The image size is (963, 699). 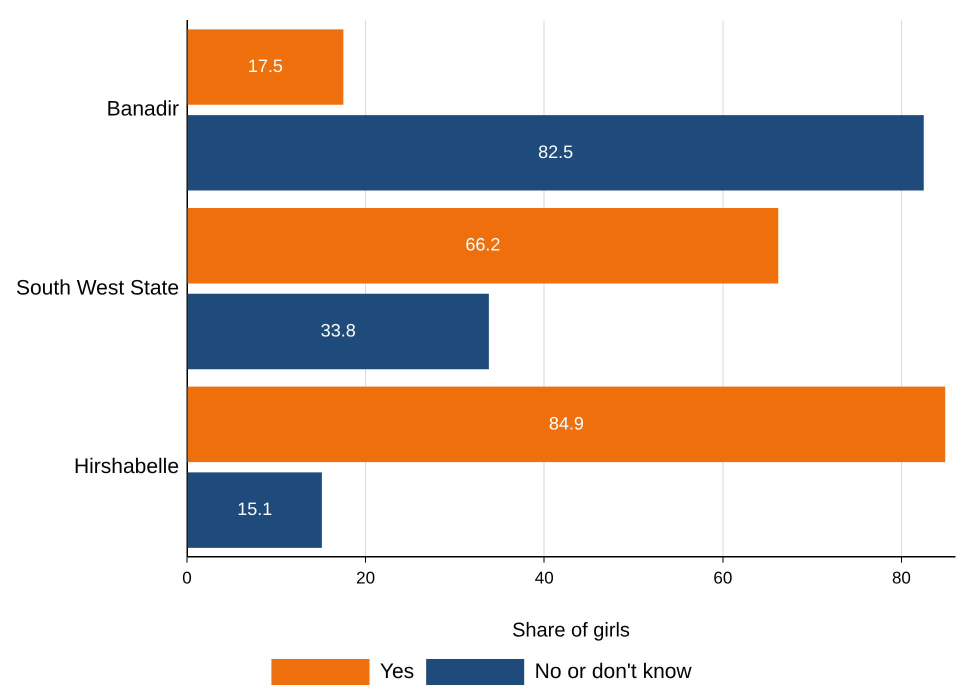 I want to click on data-label: 17.5, so click(x=265, y=66).